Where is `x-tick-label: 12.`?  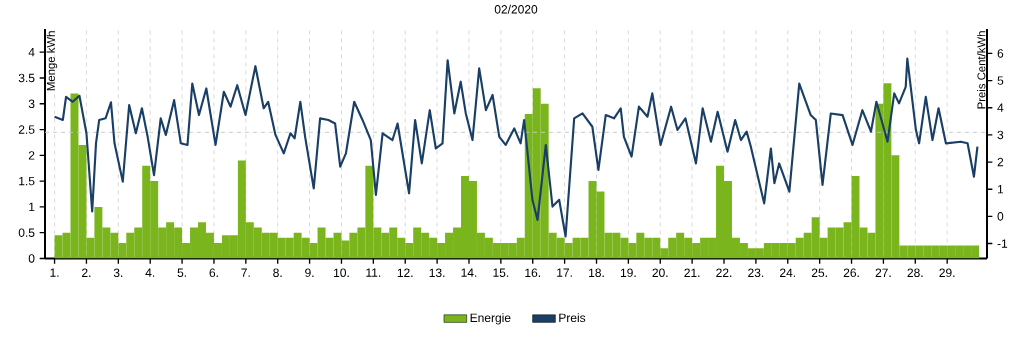 x-tick-label: 12. is located at coordinates (405, 272).